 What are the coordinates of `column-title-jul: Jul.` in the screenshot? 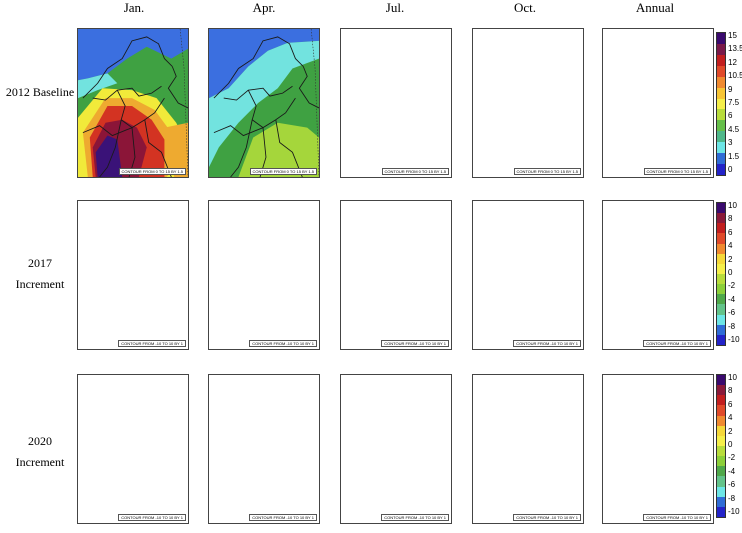 It's located at (395, 7).